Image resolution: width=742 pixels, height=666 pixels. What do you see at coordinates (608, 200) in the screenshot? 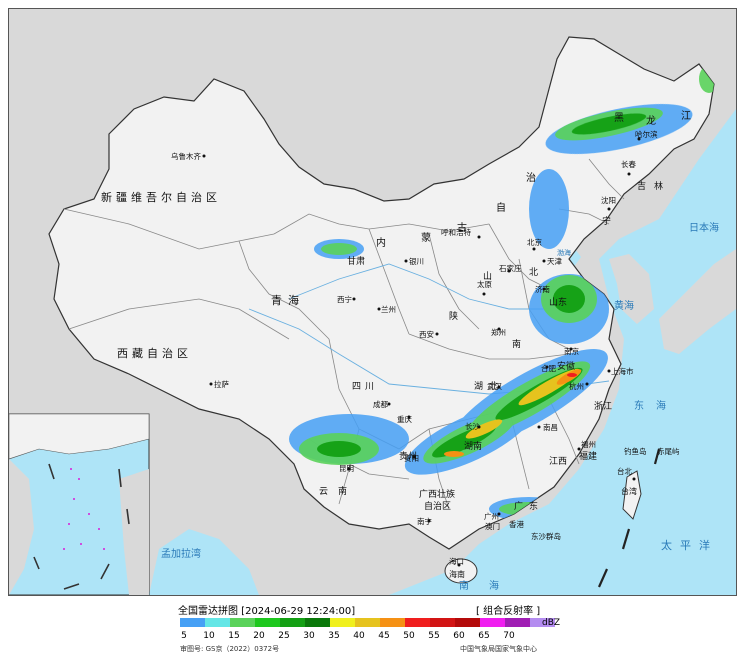
I see `svg-text: 沈阳` at bounding box center [608, 200].